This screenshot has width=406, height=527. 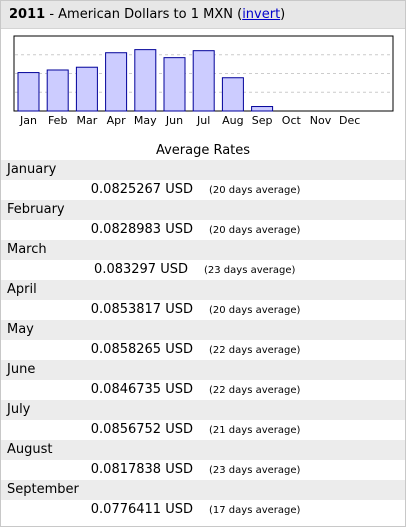 What do you see at coordinates (145, 120) in the screenshot?
I see `month-tick-may: May` at bounding box center [145, 120].